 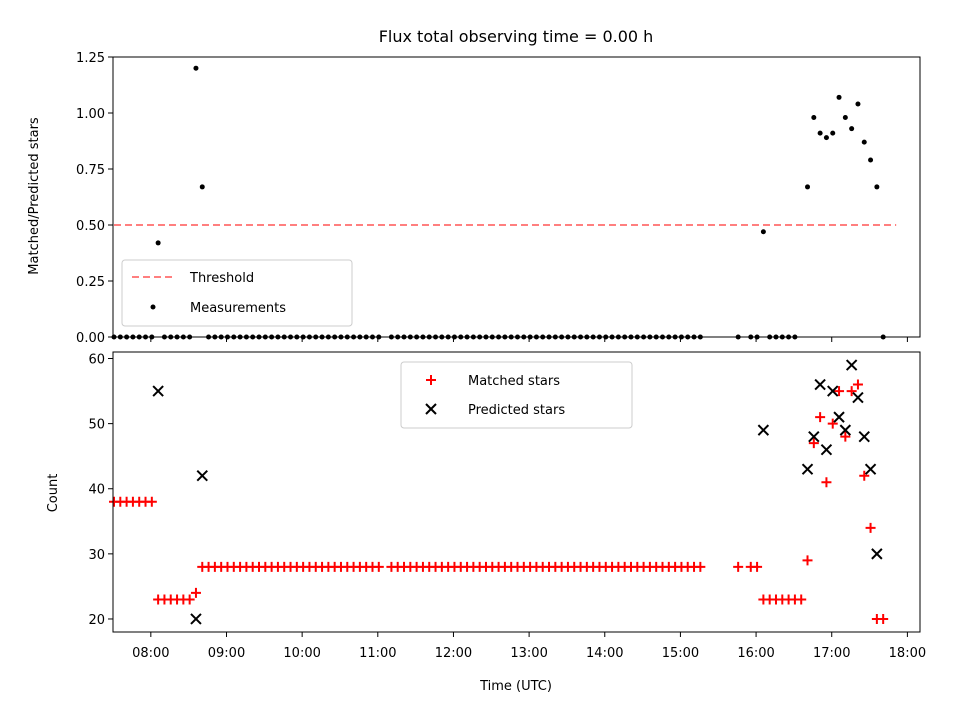 I want to click on bottom-y-ticks: 20 30 40 50 60, so click(x=100, y=490).